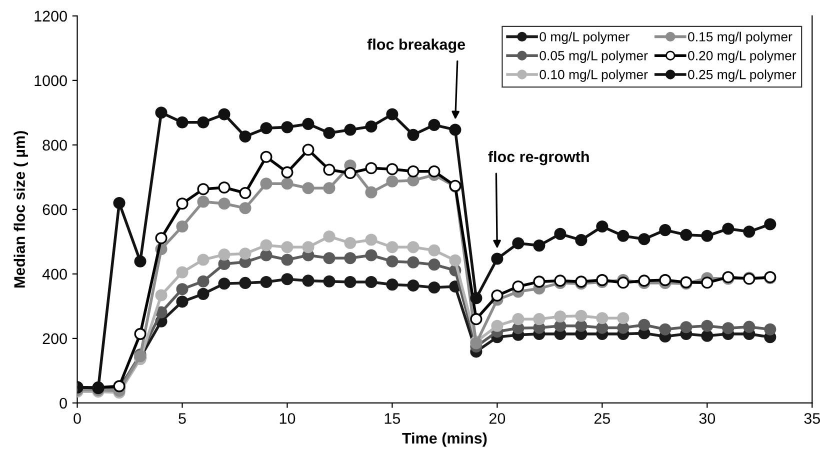  Describe the element at coordinates (77, 418) in the screenshot. I see `x-tick-label: 0` at that location.